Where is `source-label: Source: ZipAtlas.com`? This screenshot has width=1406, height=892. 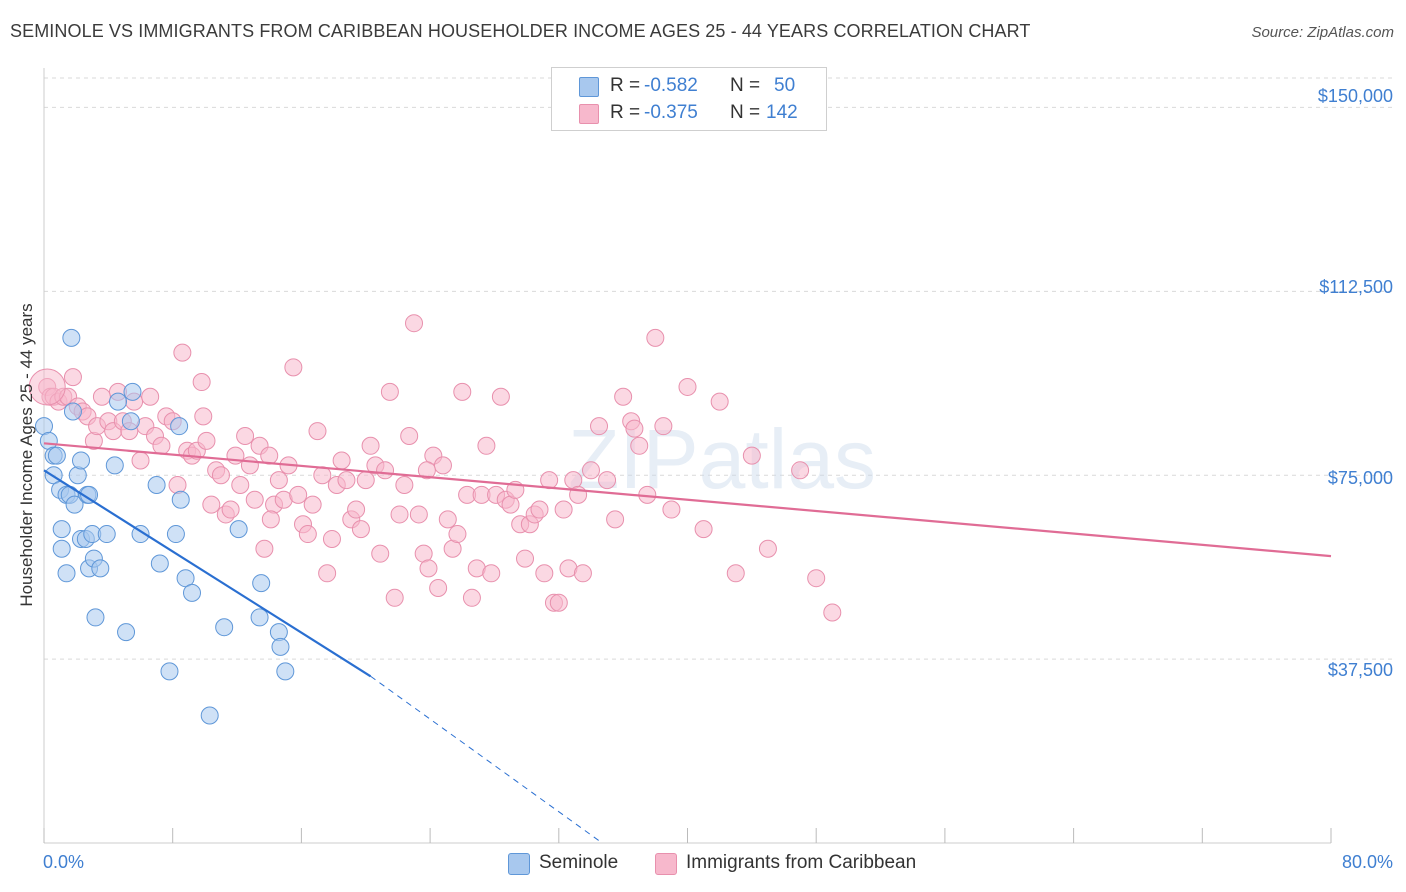 source-label: Source: ZipAtlas.com is located at coordinates (1322, 32).